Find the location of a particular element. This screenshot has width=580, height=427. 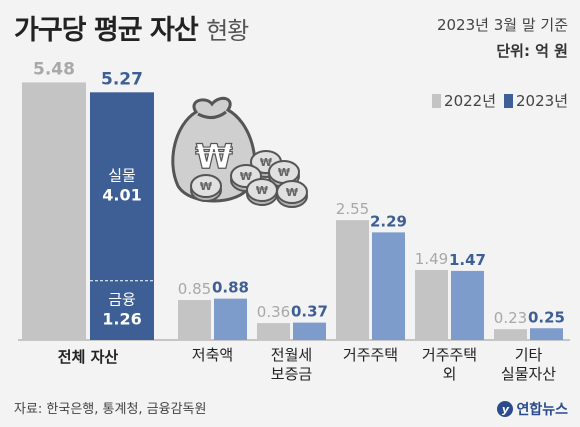

data-label-2022-1: 0.36 is located at coordinates (273, 312).